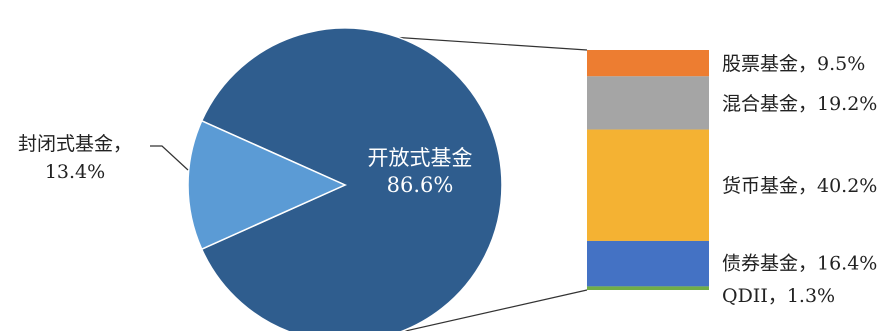 This screenshot has width=893, height=335. I want to click on closed-end-fund-leader-line, so click(169, 158).